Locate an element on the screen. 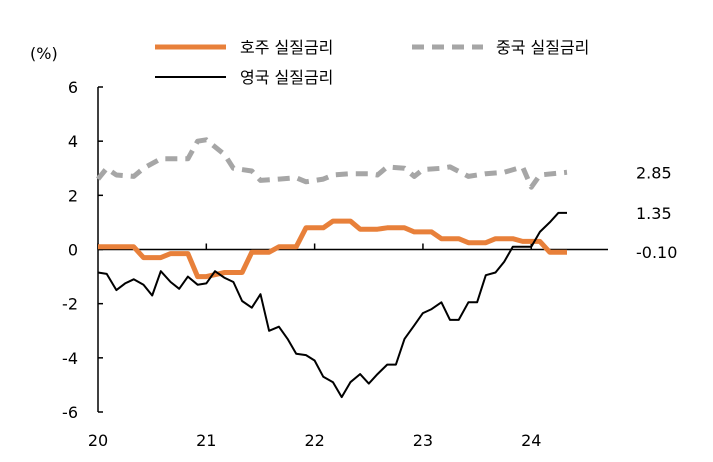 This screenshot has width=713, height=462. y-tick-label: 0 is located at coordinates (73, 250).